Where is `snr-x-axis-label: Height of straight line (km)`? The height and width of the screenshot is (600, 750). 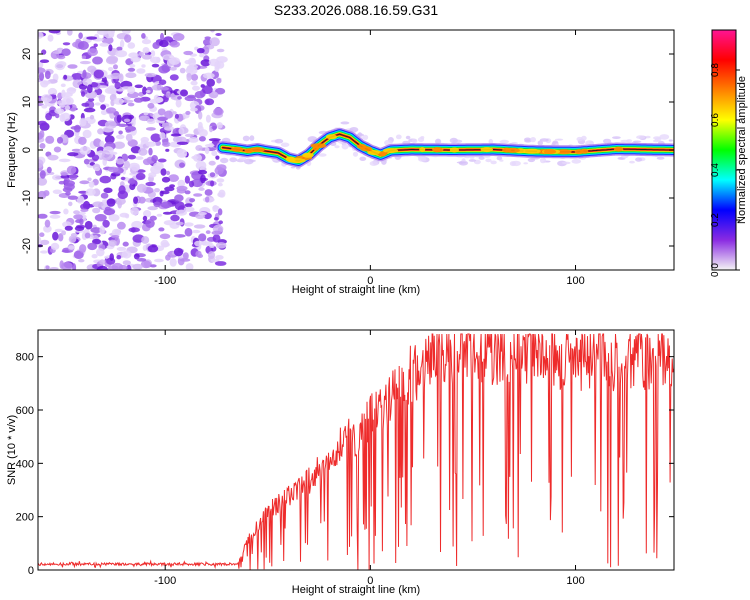 snr-x-axis-label: Height of straight line (km) is located at coordinates (356, 590).